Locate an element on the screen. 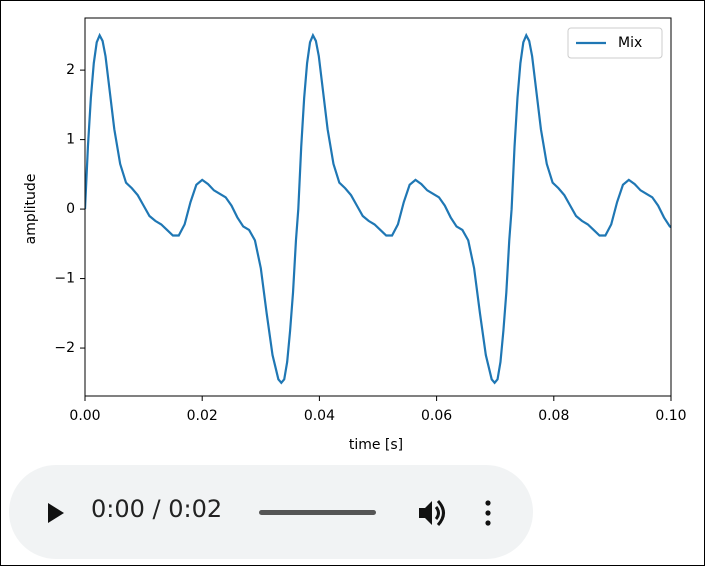 The image size is (705, 566). x-tick-label: 0.04 is located at coordinates (319, 416).